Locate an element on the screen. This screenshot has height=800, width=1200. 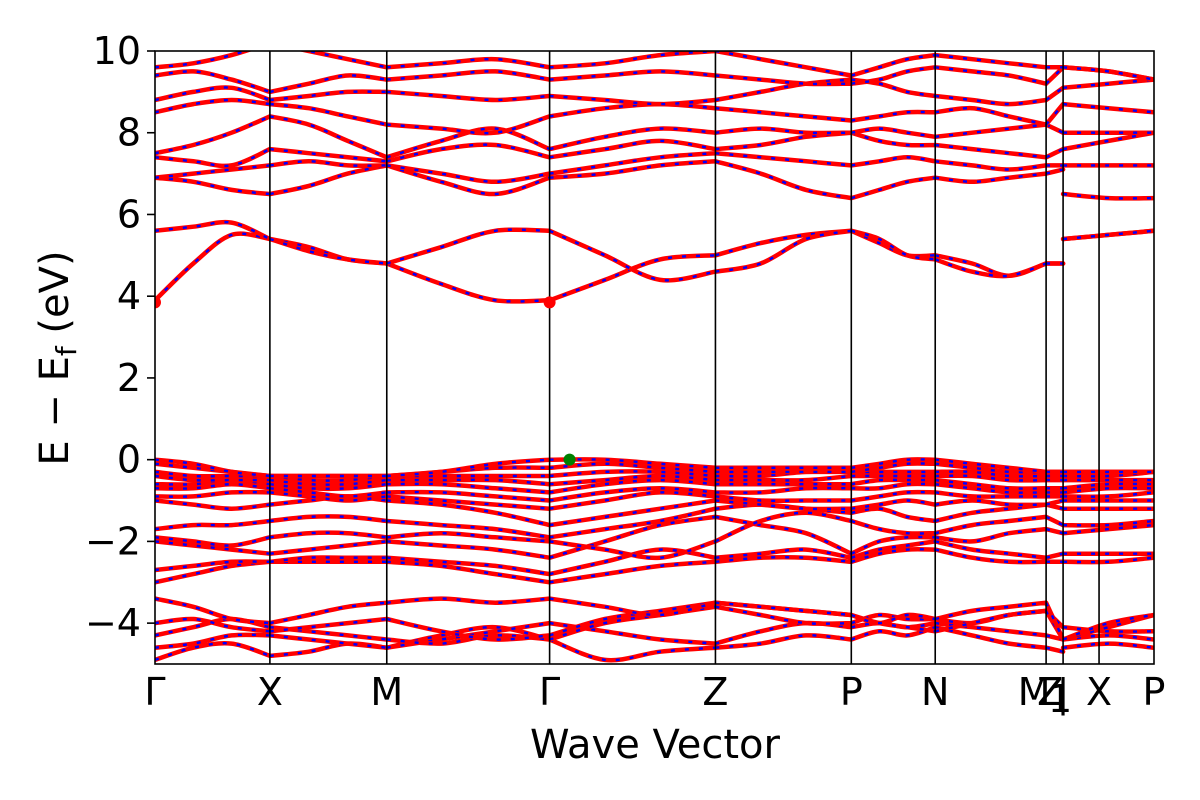
x-tick-label: | is located at coordinates (1063, 693).